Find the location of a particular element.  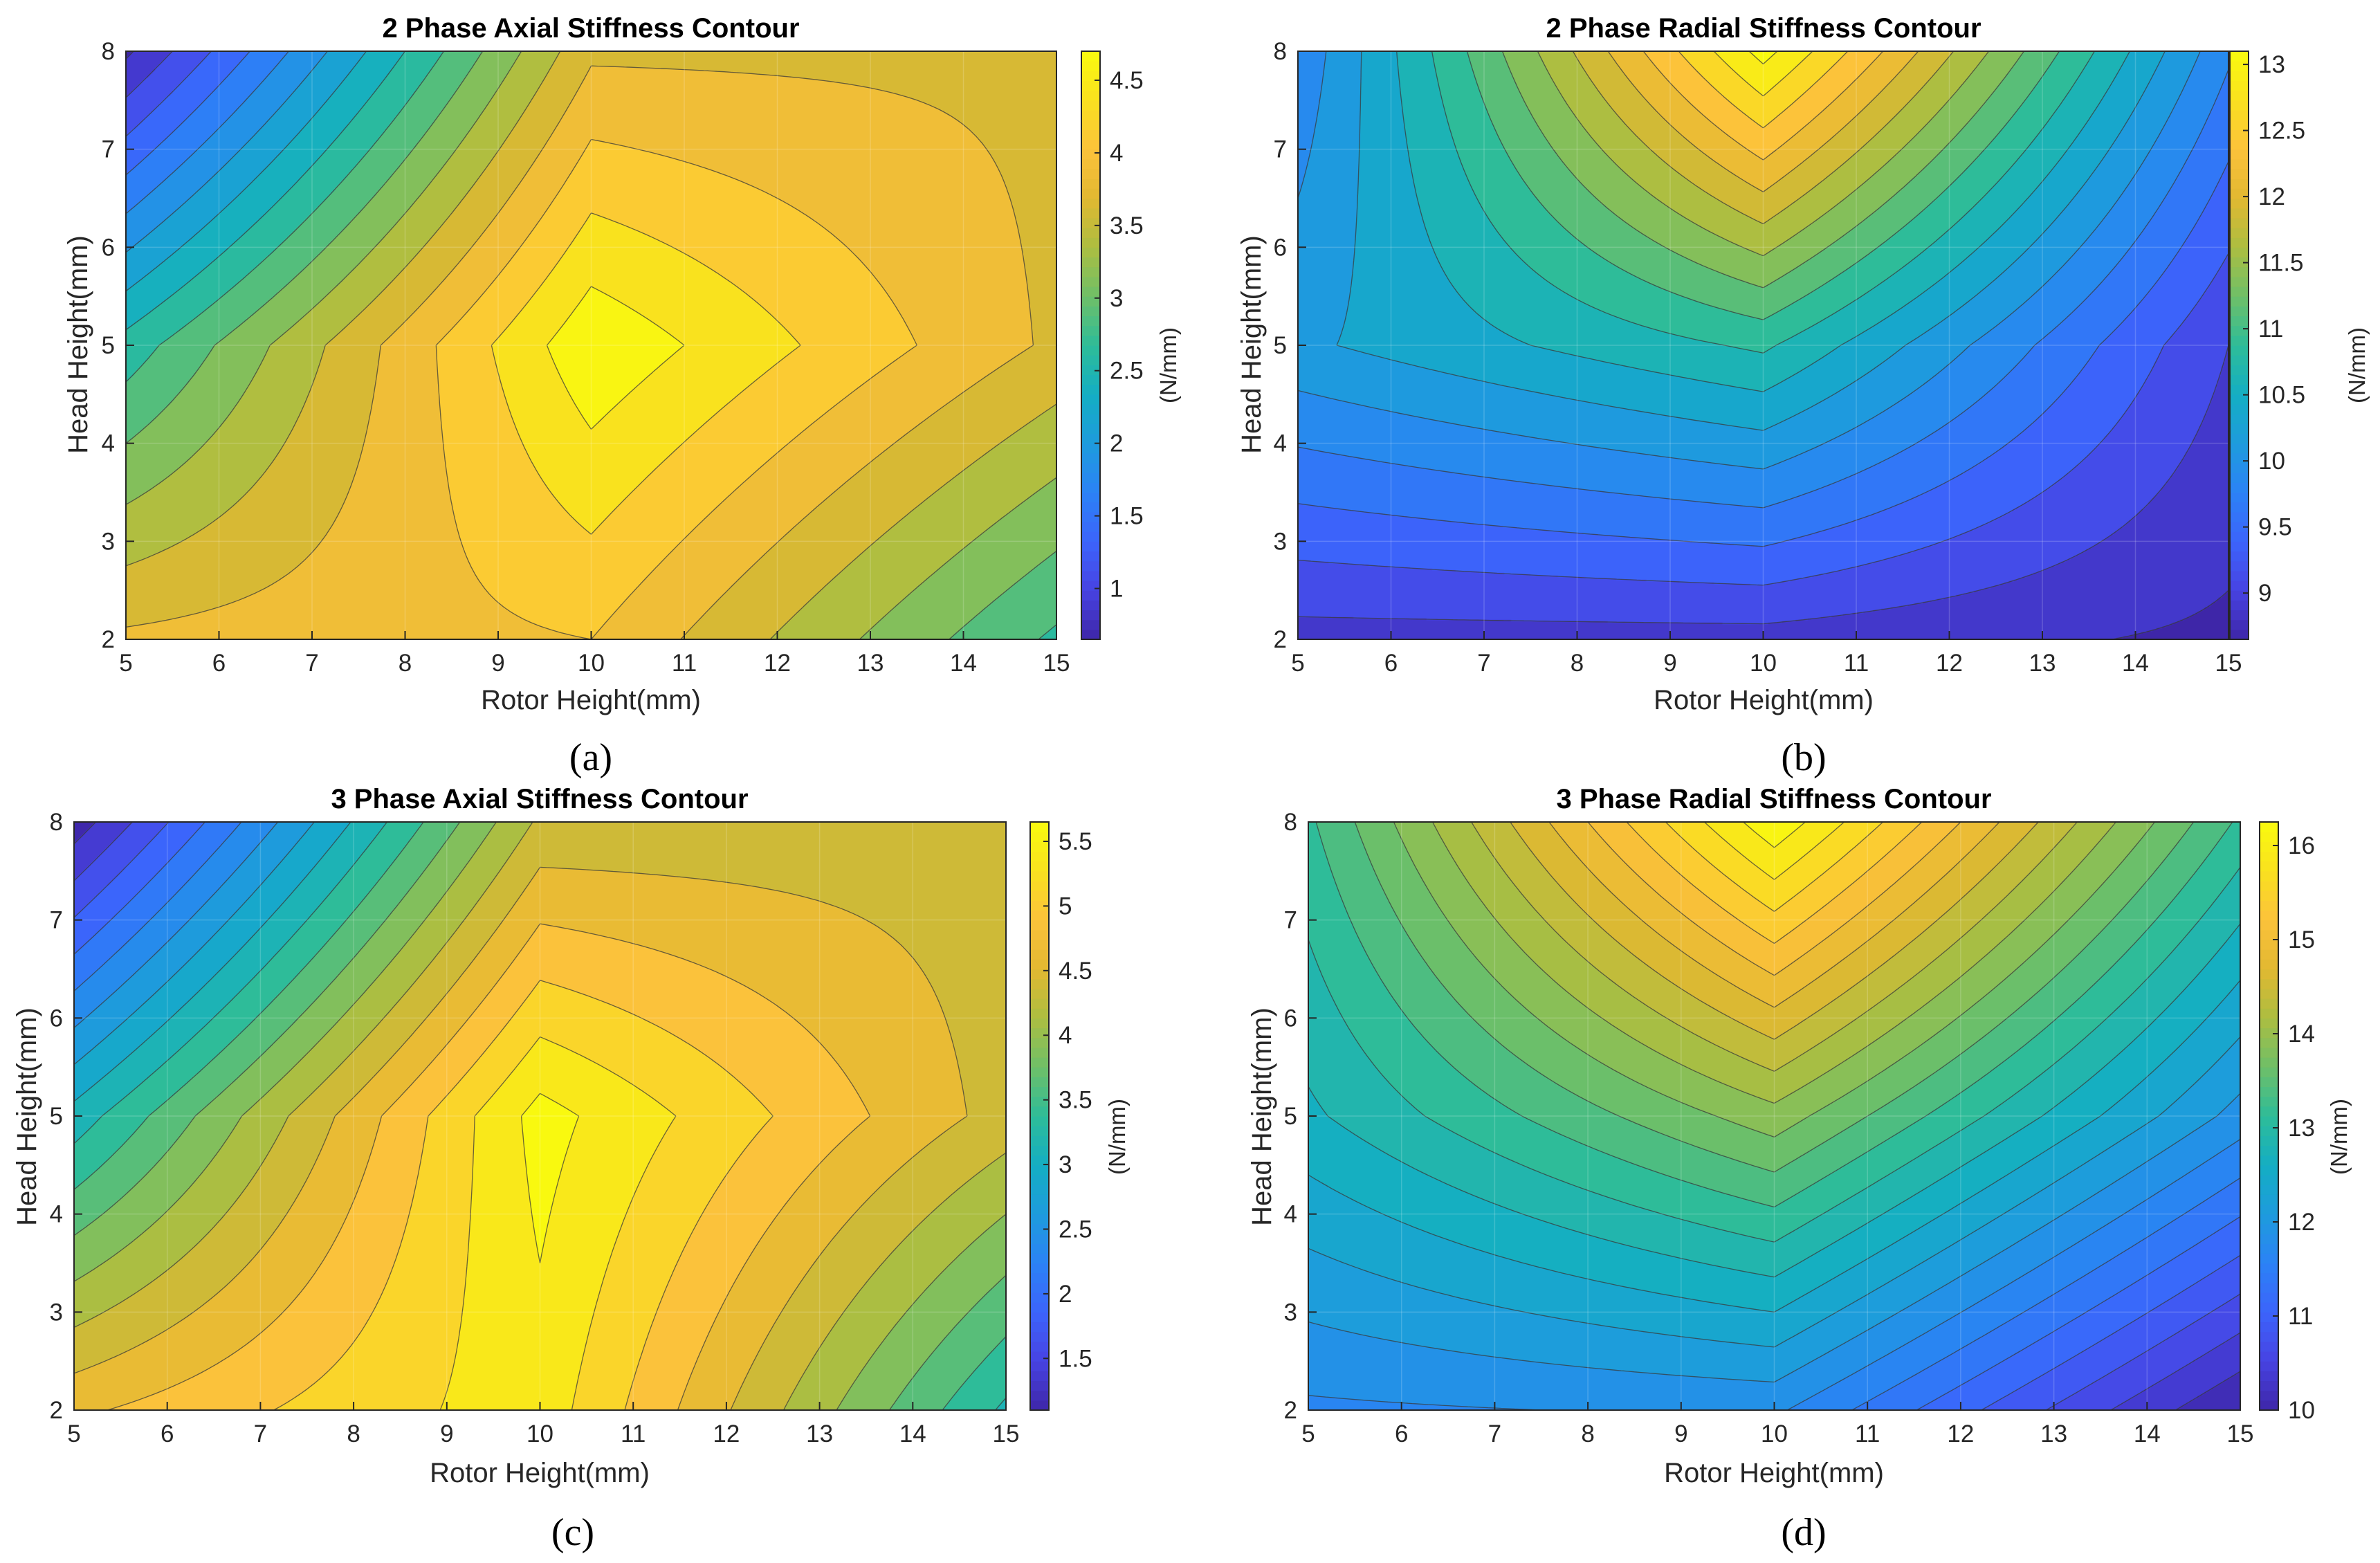

colorbar-tick-label: 11.5 is located at coordinates (2281, 263).